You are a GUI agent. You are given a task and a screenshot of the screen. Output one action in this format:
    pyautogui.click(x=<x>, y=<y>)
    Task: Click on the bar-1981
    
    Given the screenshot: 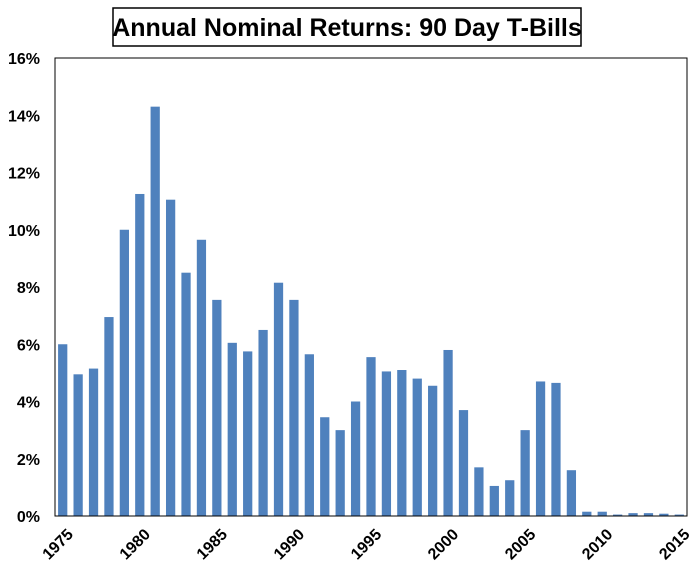 What is the action you would take?
    pyautogui.click(x=155, y=311)
    